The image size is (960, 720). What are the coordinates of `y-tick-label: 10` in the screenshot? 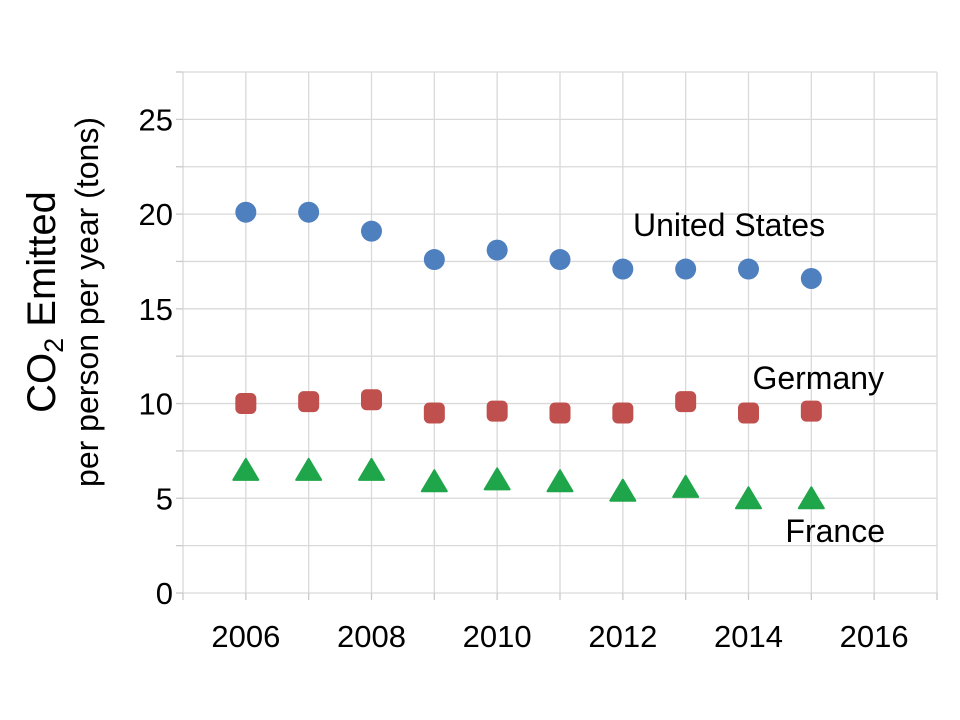 It's located at (156, 404).